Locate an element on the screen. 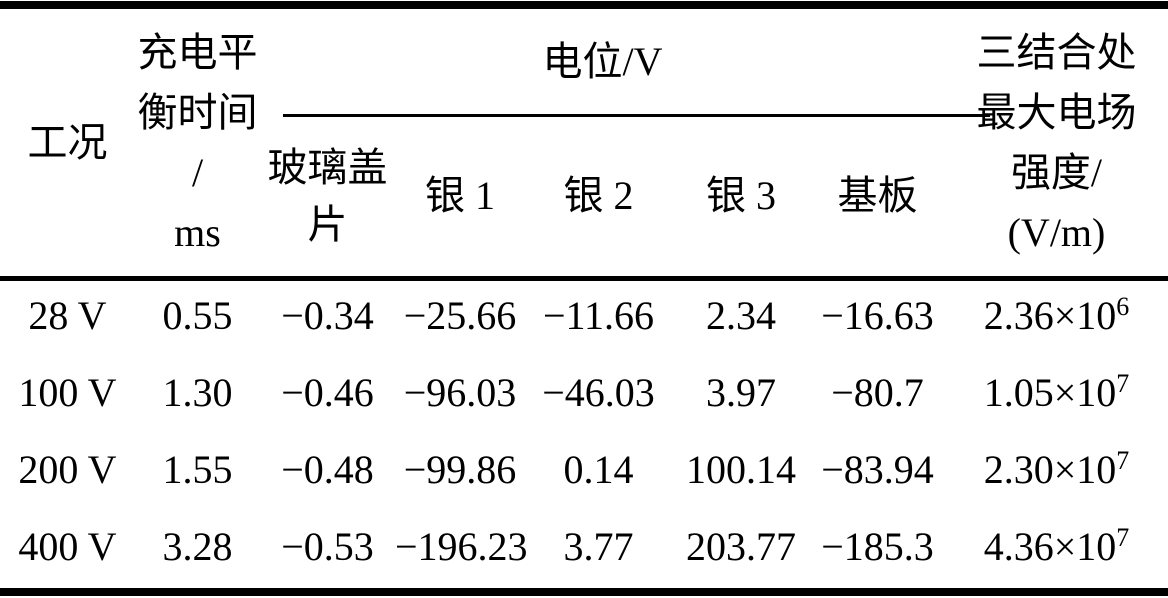 This screenshot has height=598, width=1168. header-charge-time: 充电平 衡时间 / ms is located at coordinates (197, 143).